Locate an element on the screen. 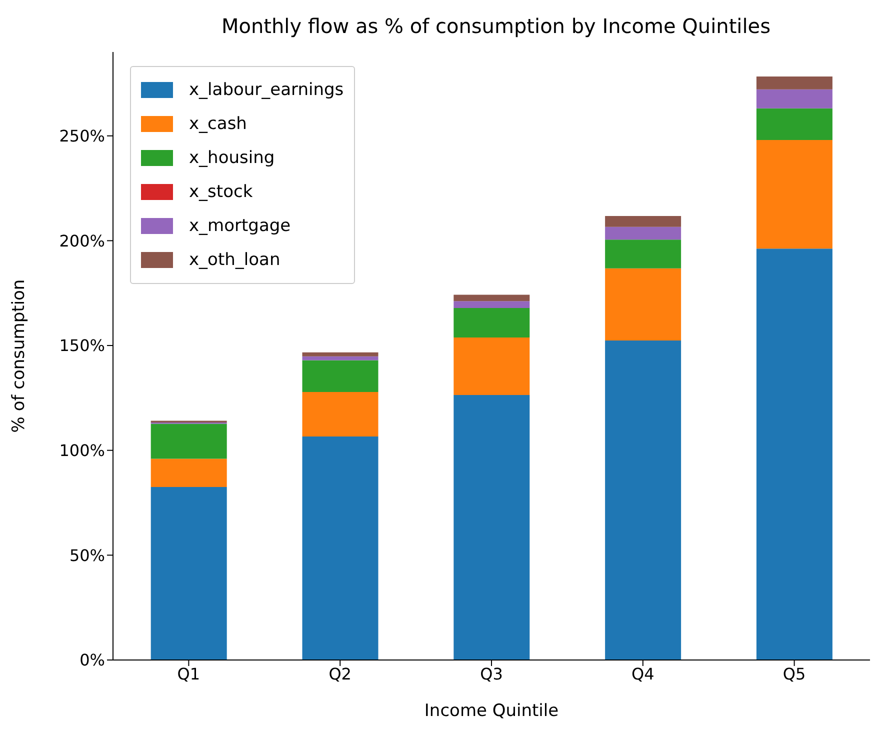 This screenshot has width=881, height=735. y-tick-label: 100% is located at coordinates (82, 450).